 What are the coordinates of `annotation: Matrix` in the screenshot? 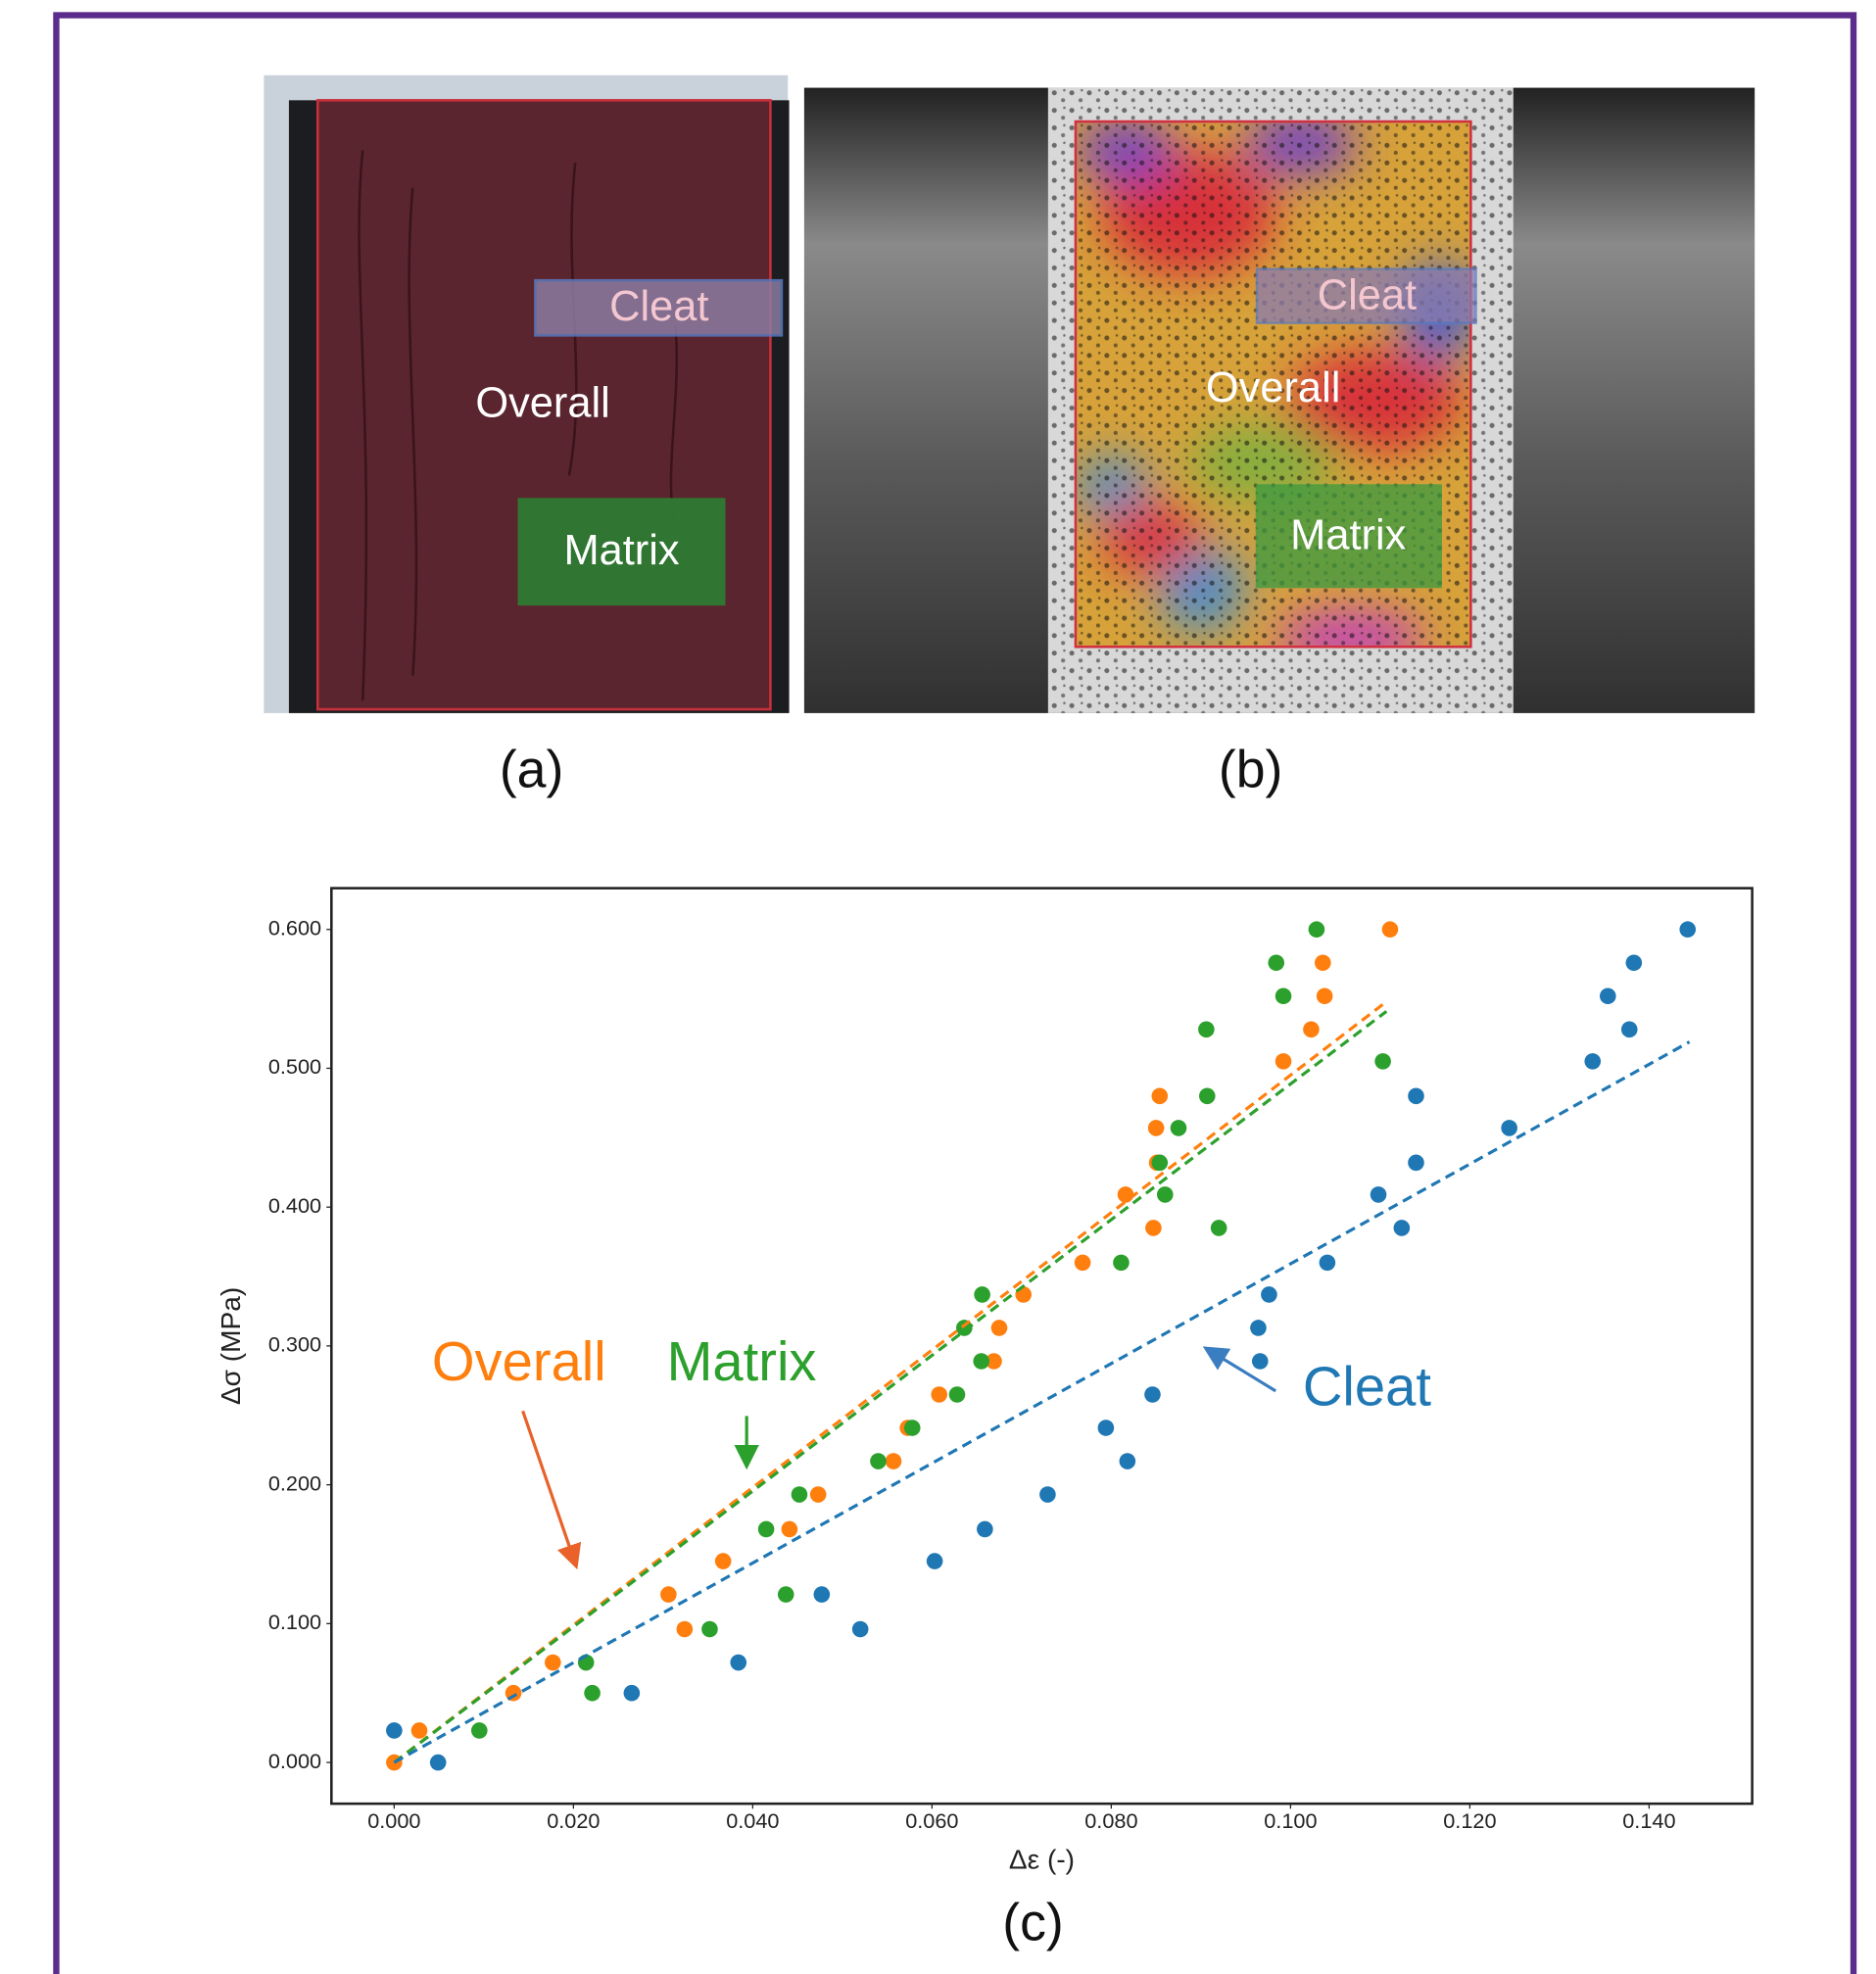 It's located at (742, 1361).